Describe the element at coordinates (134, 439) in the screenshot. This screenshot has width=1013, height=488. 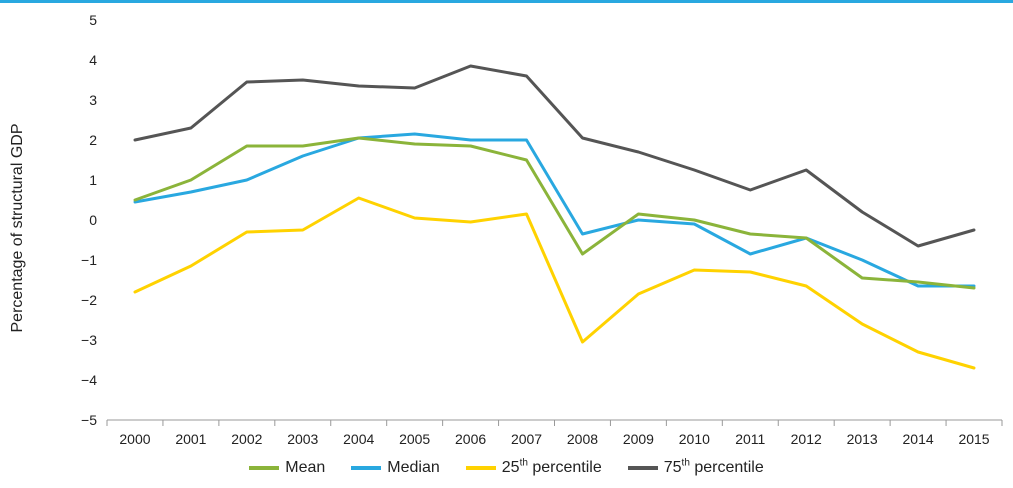
I see `x-tick-label: 2000` at that location.